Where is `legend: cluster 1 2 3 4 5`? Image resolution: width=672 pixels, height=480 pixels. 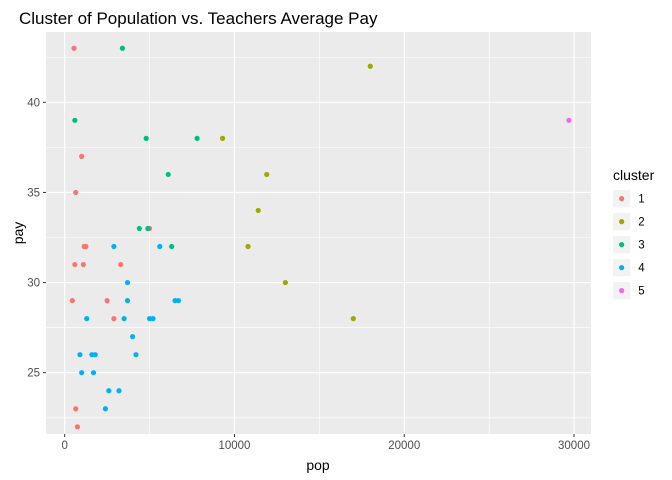
legend: cluster 1 2 3 4 5 is located at coordinates (634, 233).